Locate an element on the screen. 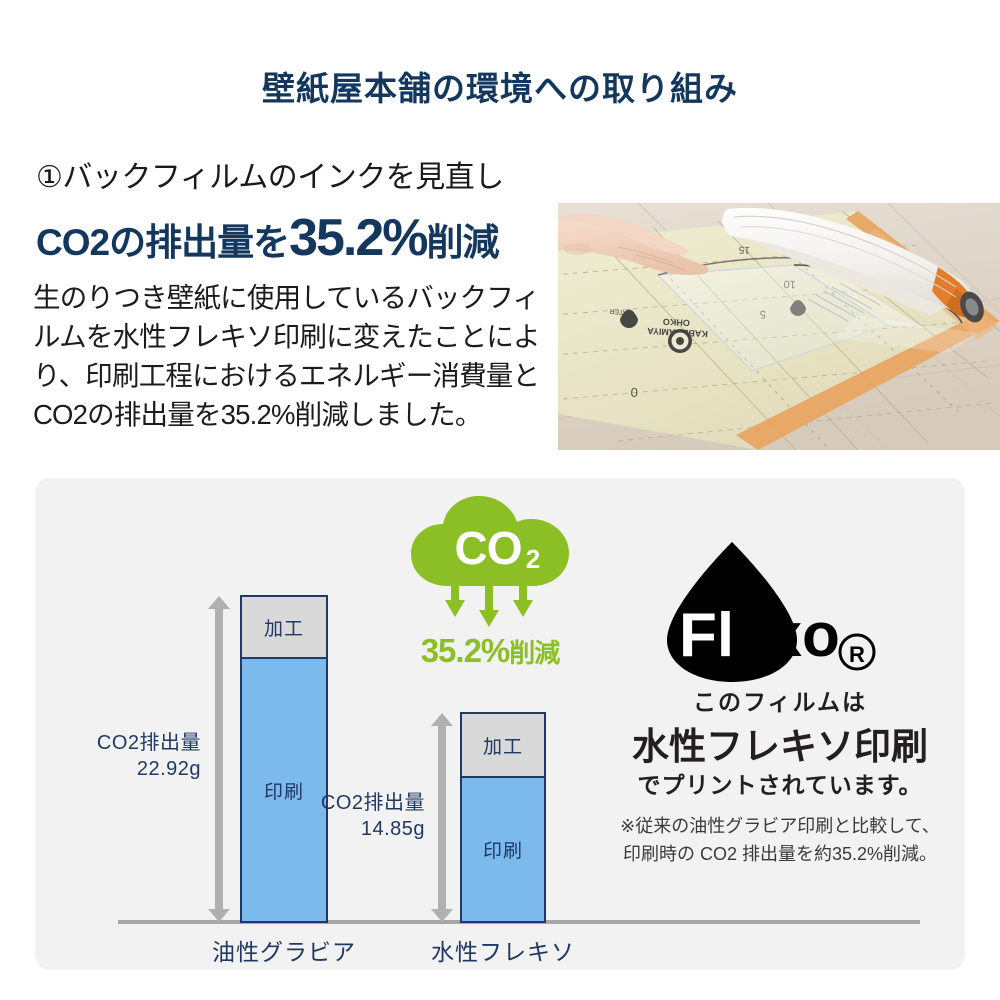 This screenshot has height=1000, width=1000. bar2-total-label-line1: CO2排出量 is located at coordinates (372, 803).